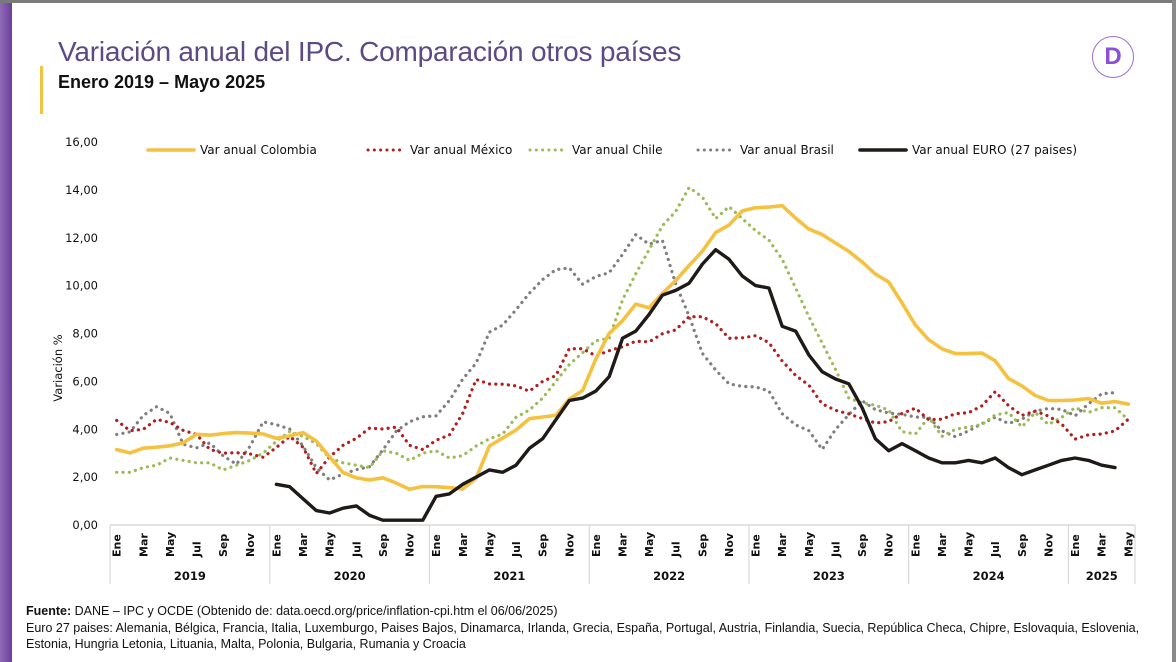  What do you see at coordinates (6, 332) in the screenshot?
I see `left-accent-bar` at bounding box center [6, 332].